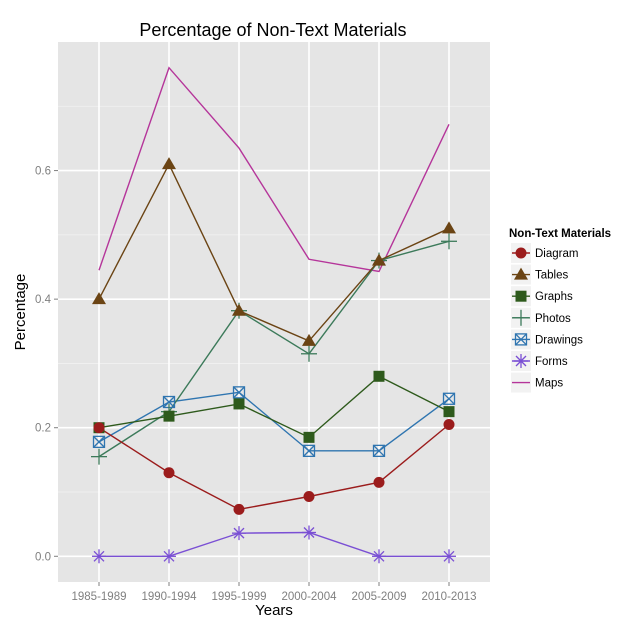 Image resolution: width=640 pixels, height=626 pixels. What do you see at coordinates (549, 384) in the screenshot?
I see `legend-label-maps: Maps` at bounding box center [549, 384].